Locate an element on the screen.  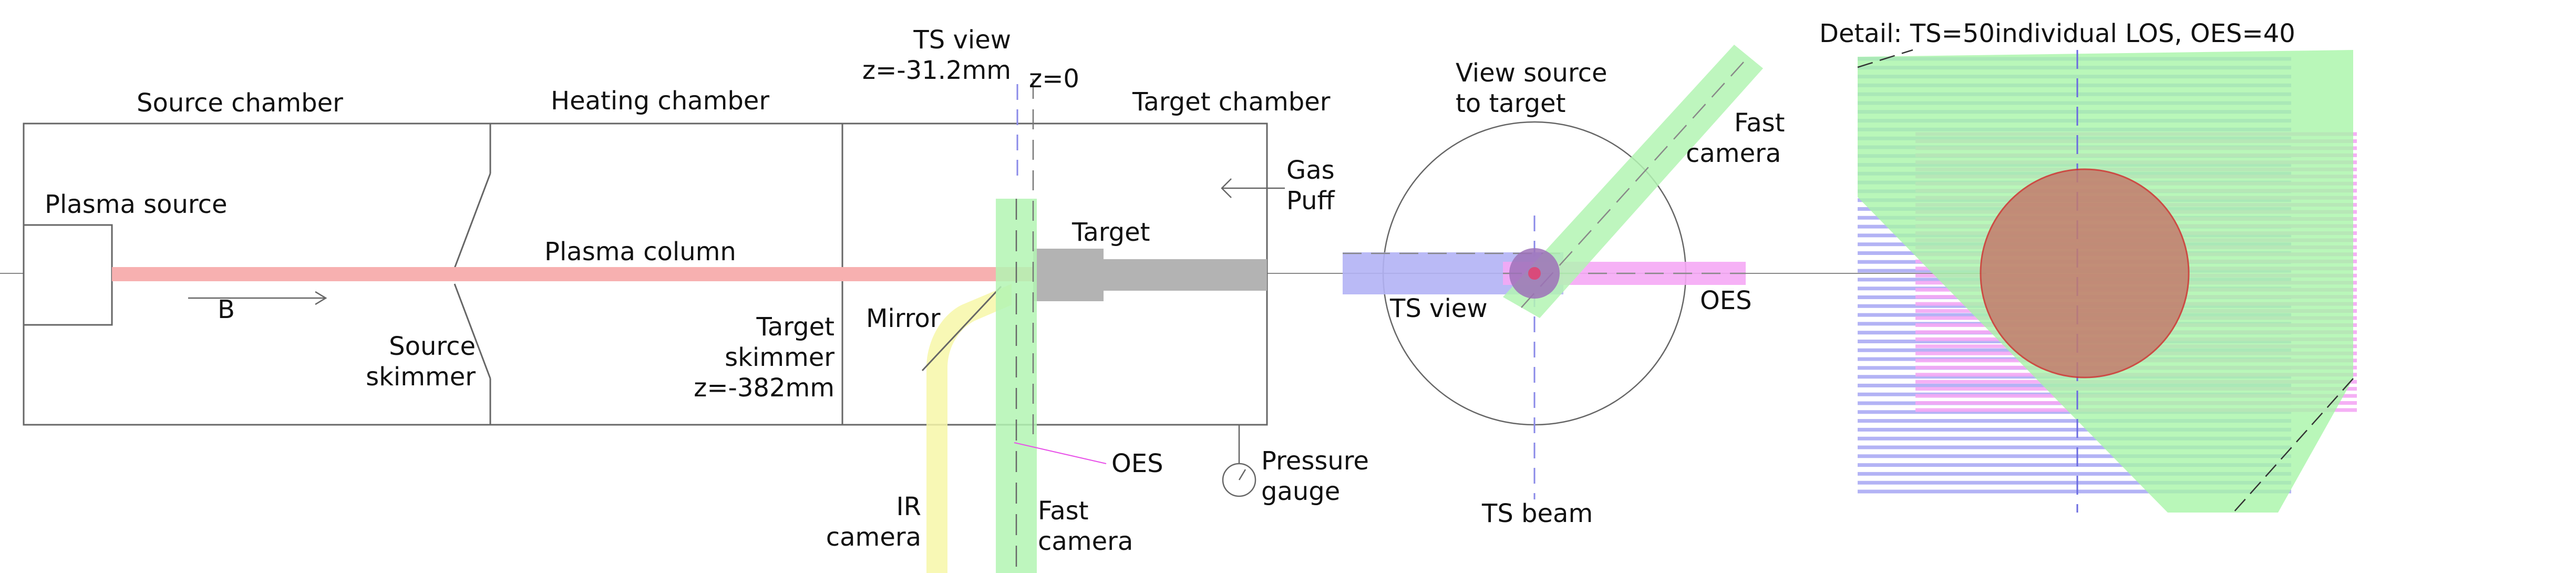
heating-chamber-label: Heating chamber is located at coordinates (660, 101).